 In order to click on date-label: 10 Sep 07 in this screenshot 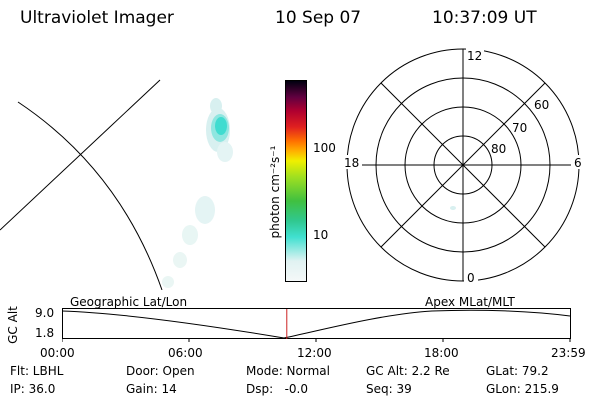, I will do `click(318, 18)`.